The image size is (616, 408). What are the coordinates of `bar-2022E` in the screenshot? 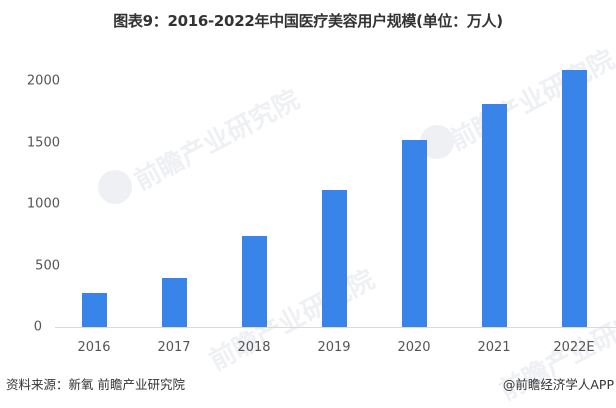 It's located at (574, 198).